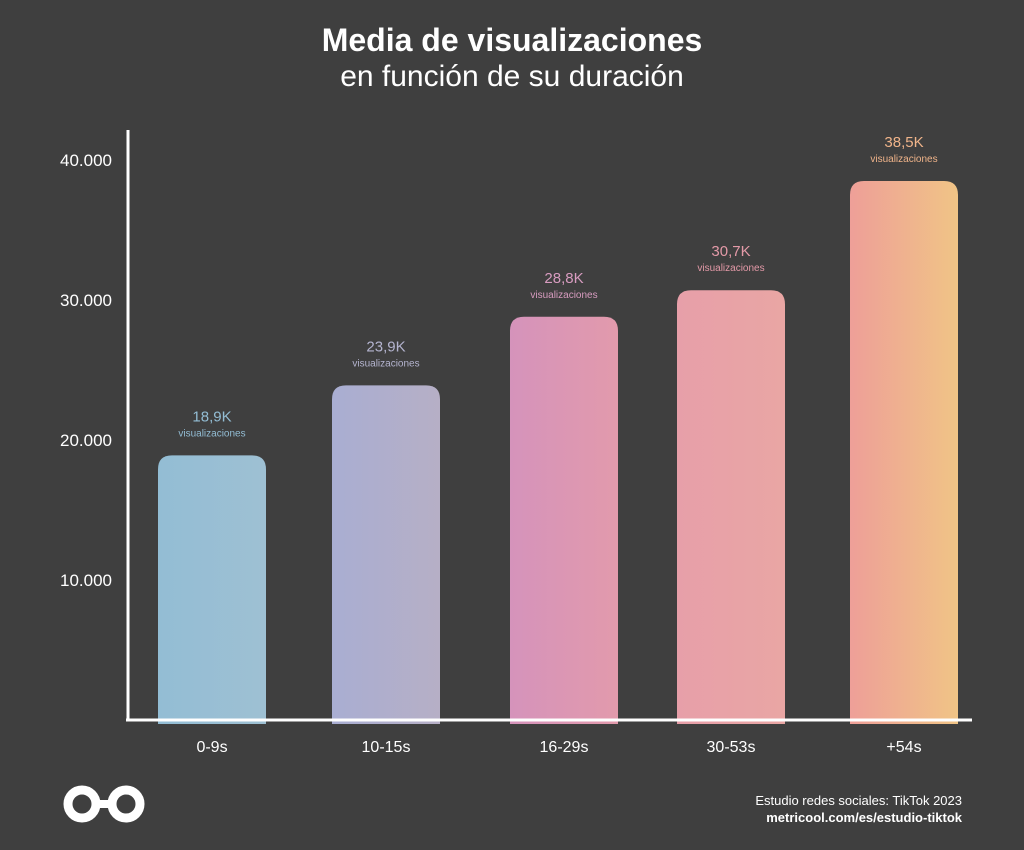 The width and height of the screenshot is (1024, 850). I want to click on metricool-logo-icon, so click(104, 804).